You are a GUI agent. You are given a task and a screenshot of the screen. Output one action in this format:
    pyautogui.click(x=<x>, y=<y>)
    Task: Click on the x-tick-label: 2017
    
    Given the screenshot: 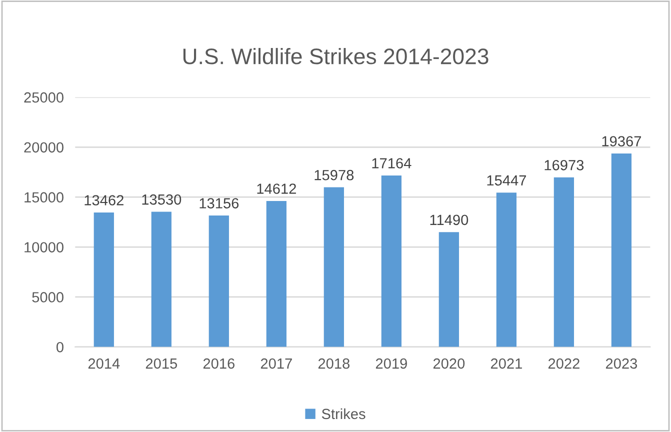 What is the action you would take?
    pyautogui.click(x=276, y=363)
    